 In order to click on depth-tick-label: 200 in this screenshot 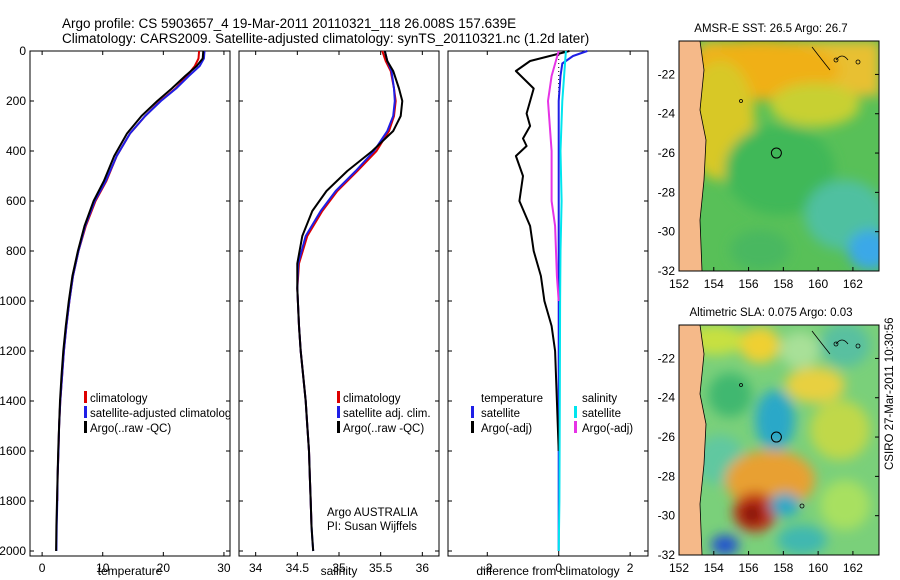, I will do `click(16, 101)`.